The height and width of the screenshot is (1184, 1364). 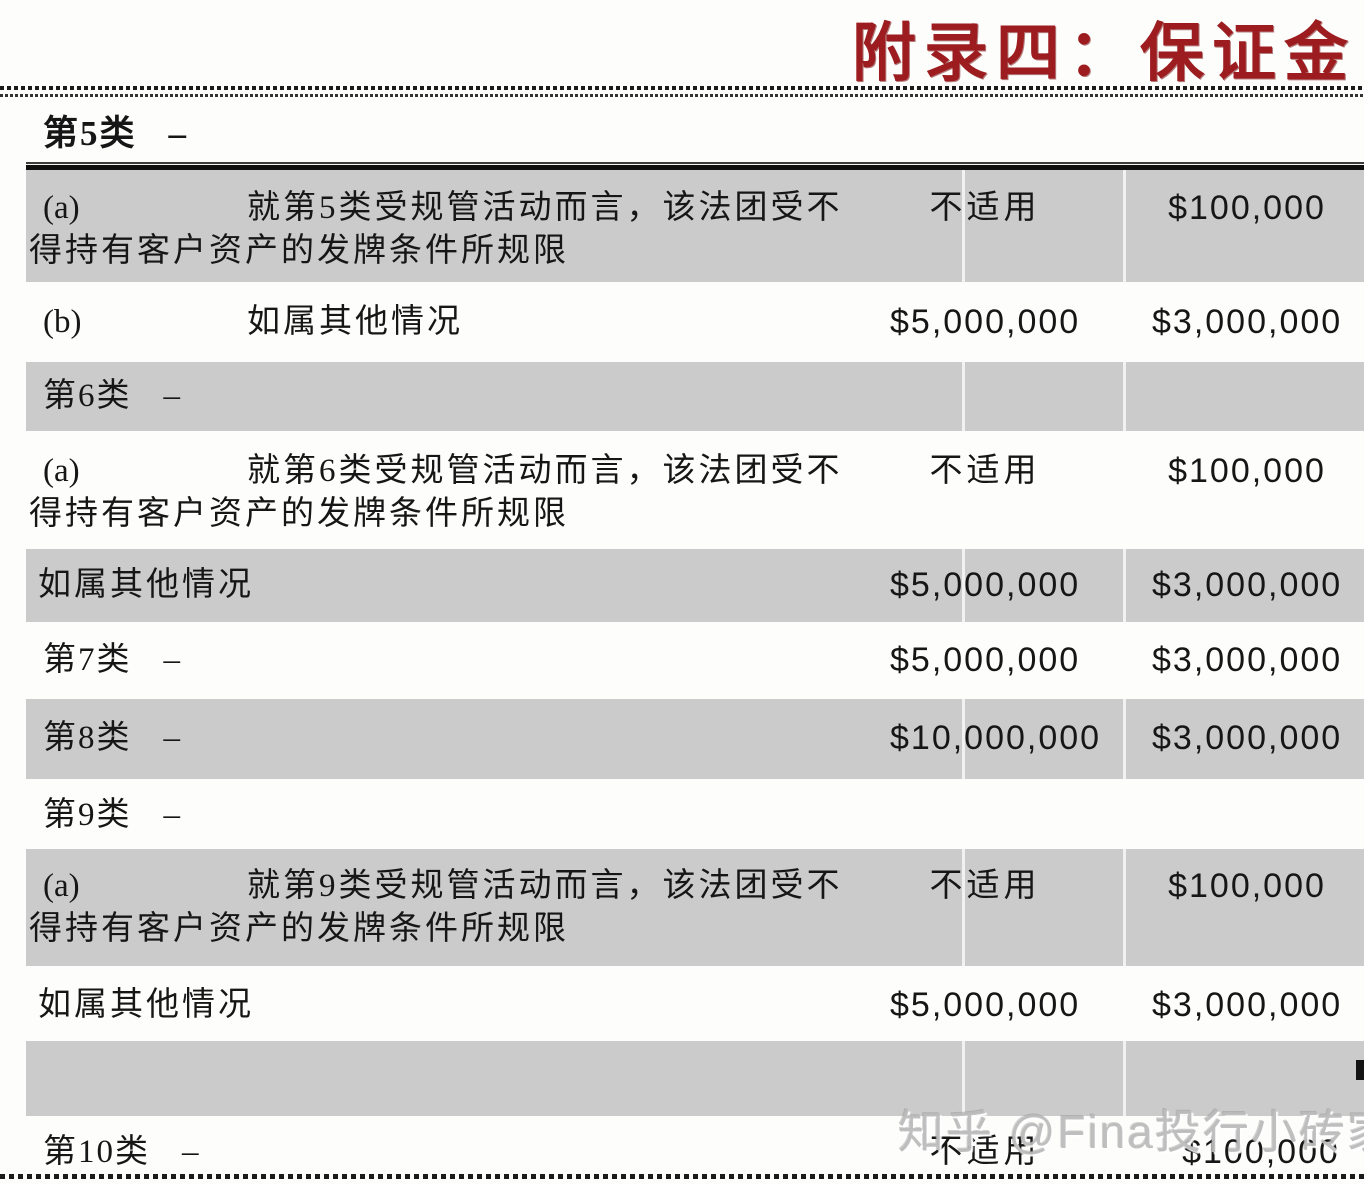 I want to click on table-row-spacer-row, so click(x=695, y=1078).